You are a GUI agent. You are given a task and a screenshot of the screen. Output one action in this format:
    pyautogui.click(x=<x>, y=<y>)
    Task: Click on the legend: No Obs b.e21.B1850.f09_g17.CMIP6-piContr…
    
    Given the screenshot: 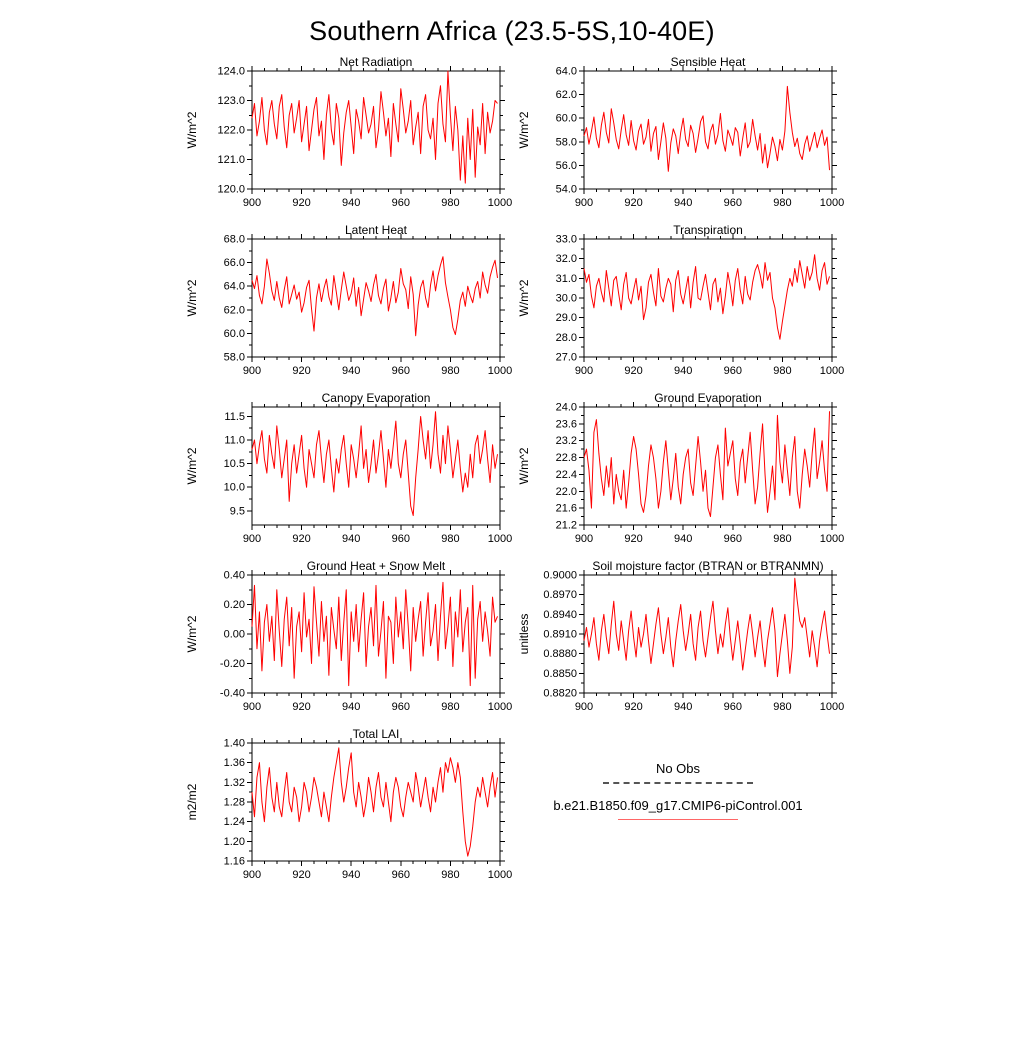 What is the action you would take?
    pyautogui.click(x=678, y=811)
    